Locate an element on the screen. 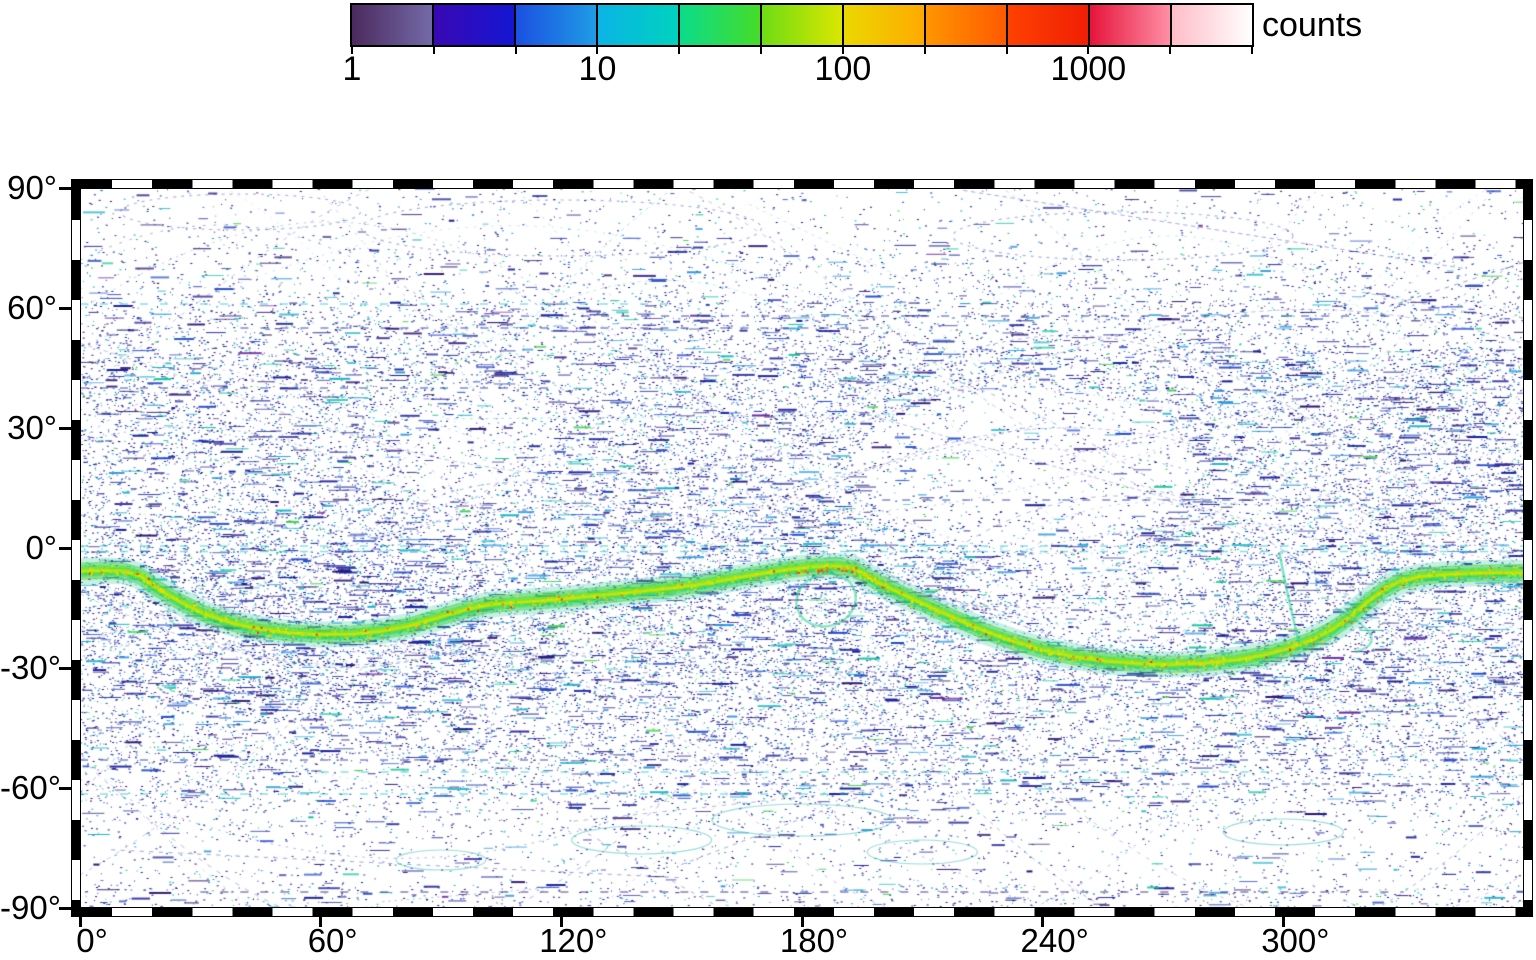  x-tick-label: 120° is located at coordinates (573, 940).